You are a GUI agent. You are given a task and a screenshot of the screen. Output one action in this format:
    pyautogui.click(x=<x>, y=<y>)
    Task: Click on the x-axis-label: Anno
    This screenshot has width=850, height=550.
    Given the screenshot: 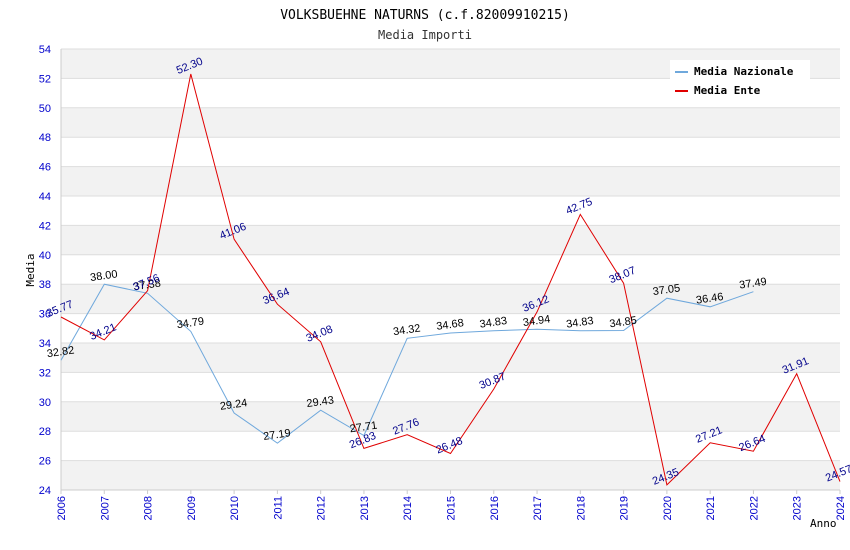 What is the action you would take?
    pyautogui.click(x=823, y=523)
    